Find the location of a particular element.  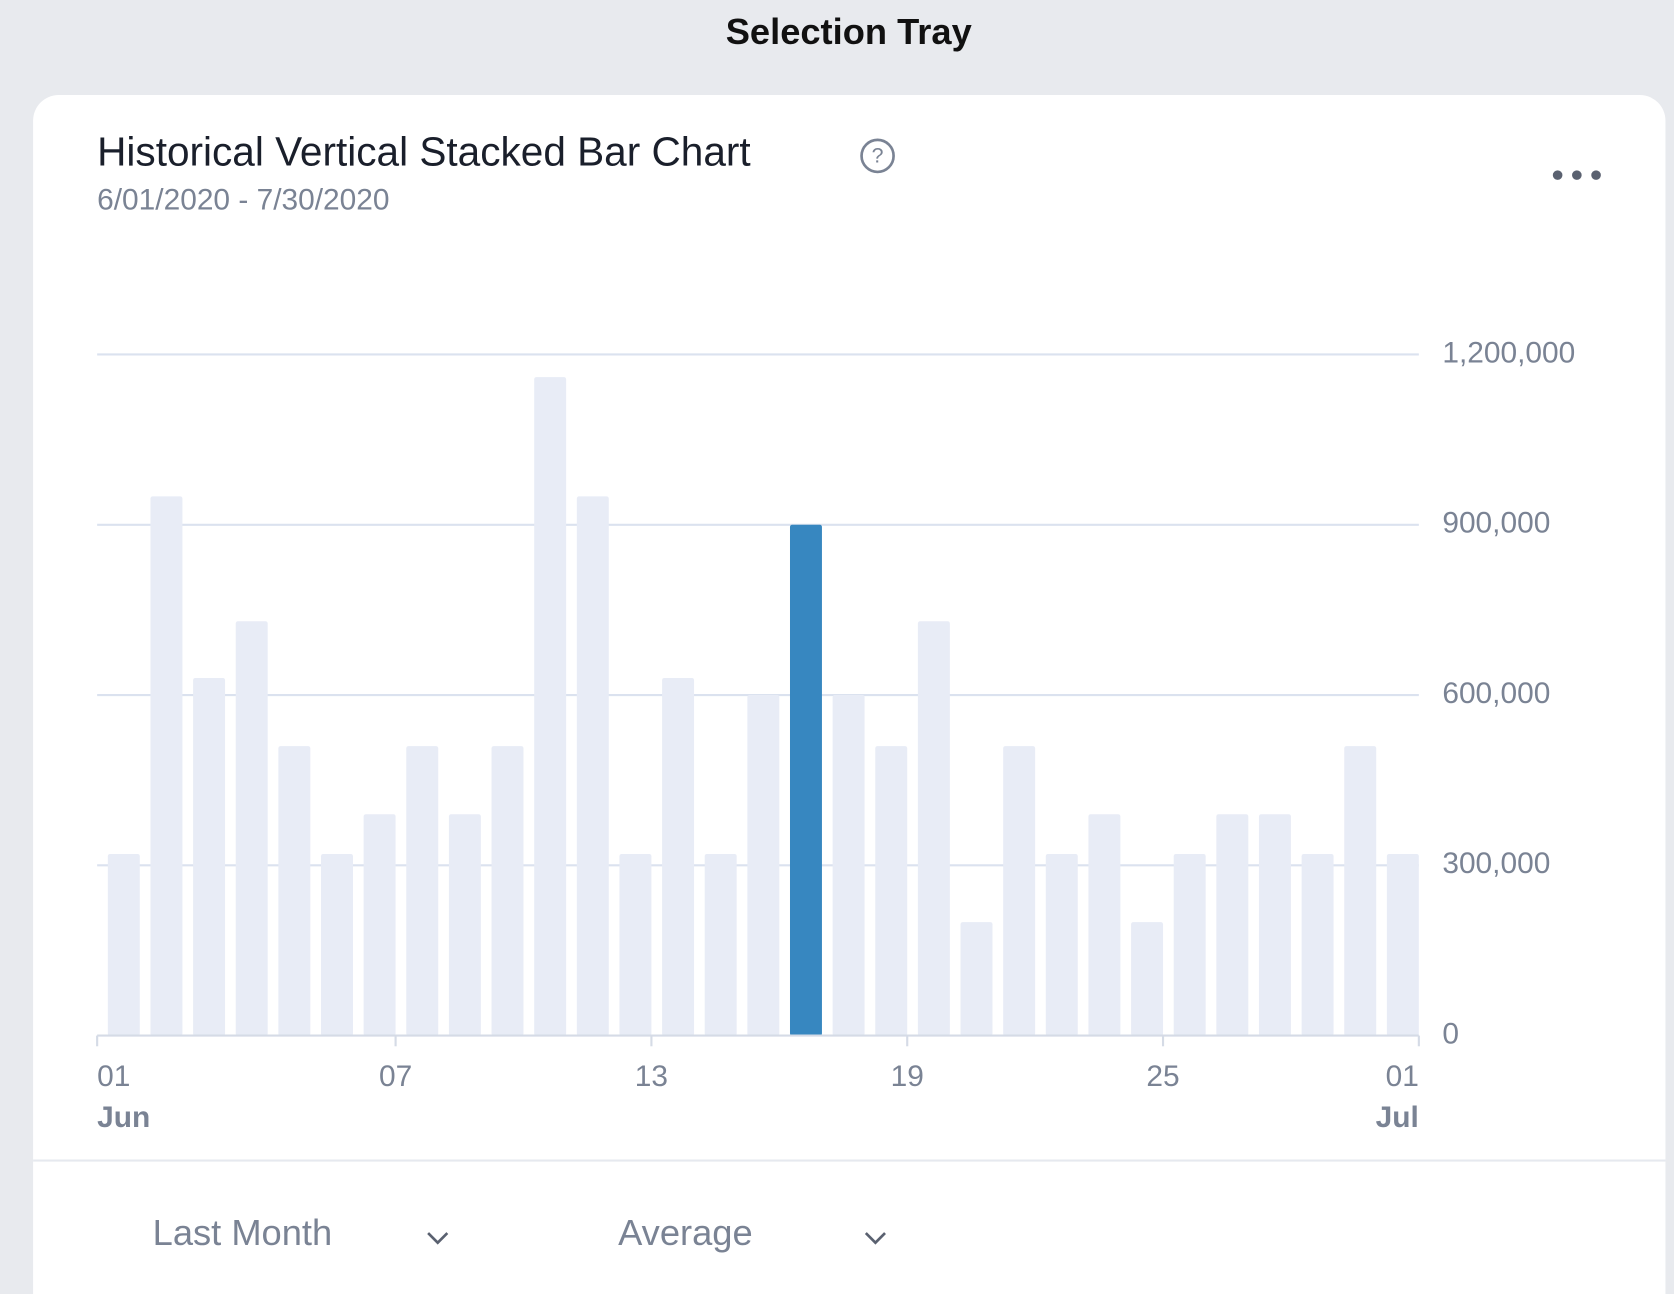

x-tick-label: 25 is located at coordinates (1162, 1076).